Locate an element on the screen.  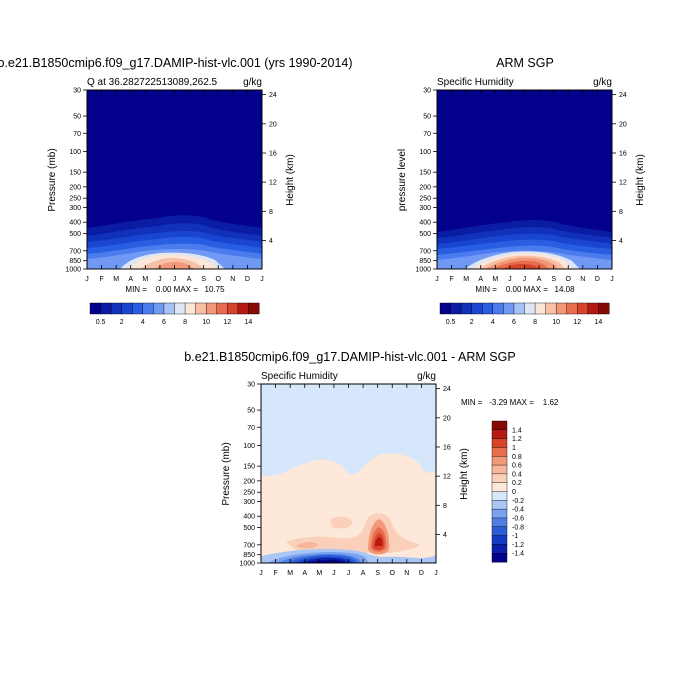
colorbar-label: 6 is located at coordinates (164, 322).